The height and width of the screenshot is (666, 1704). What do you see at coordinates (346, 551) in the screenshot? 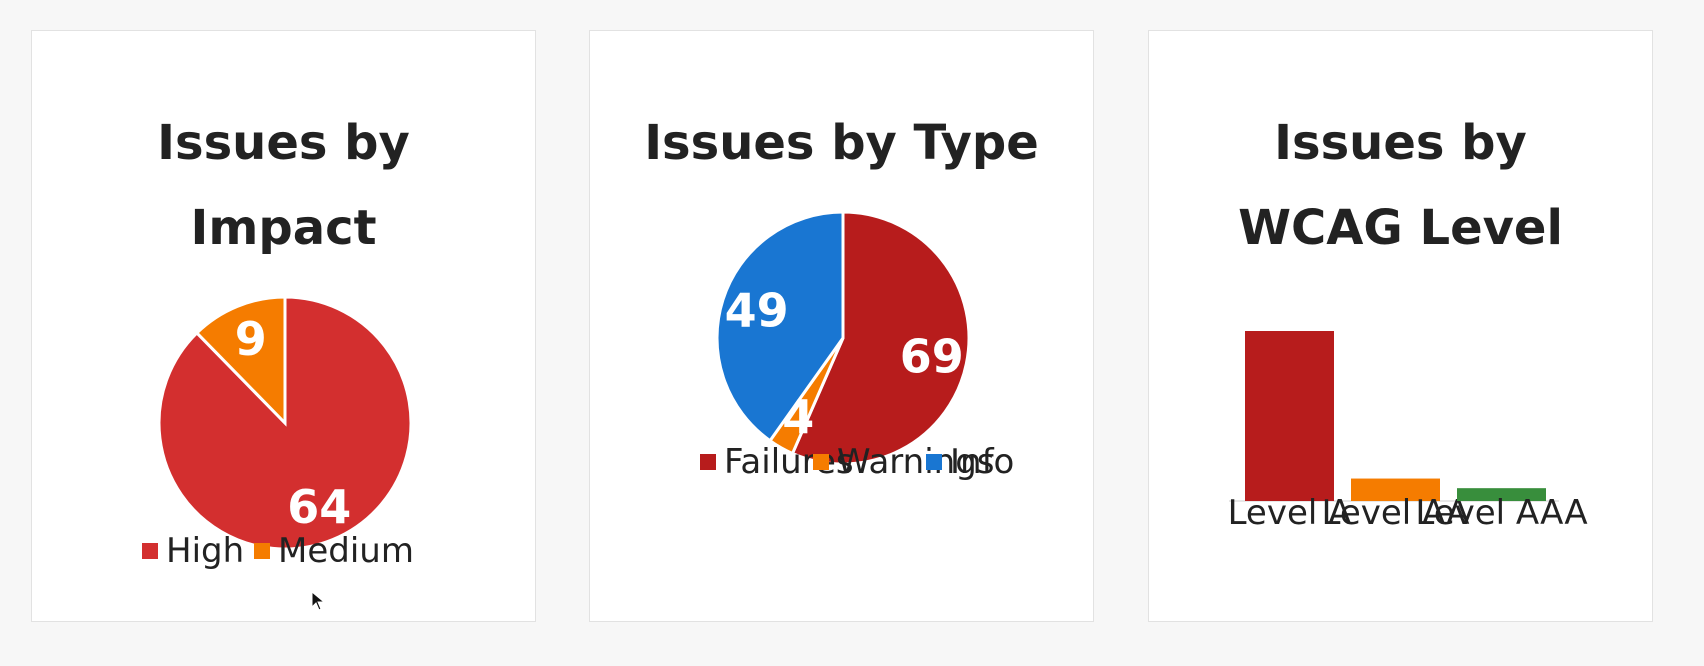
I see `legend-label: Medium` at bounding box center [346, 551].